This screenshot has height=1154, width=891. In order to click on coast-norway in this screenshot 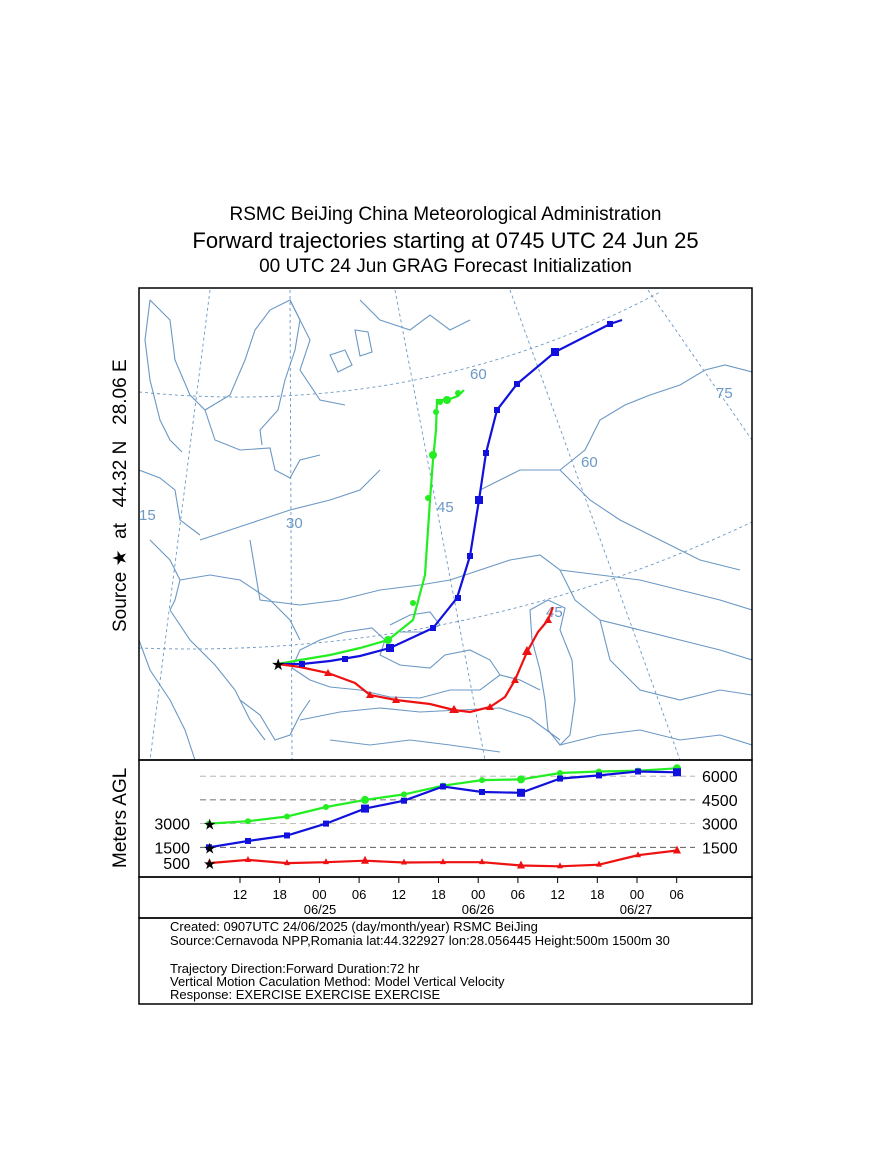, I will do `click(163, 376)`.